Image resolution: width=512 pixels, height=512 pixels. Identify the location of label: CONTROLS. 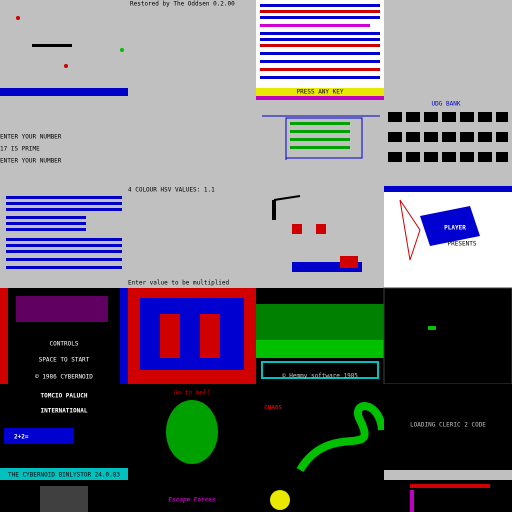
(64, 344).